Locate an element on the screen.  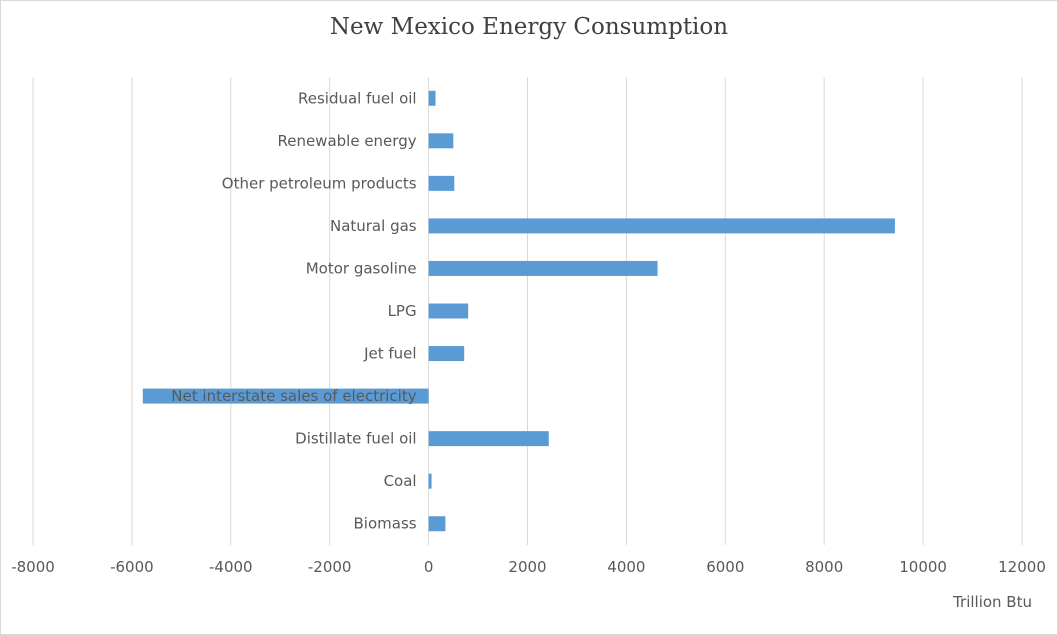
chart-title: New Mexico Energy Consumption is located at coordinates (529, 27).